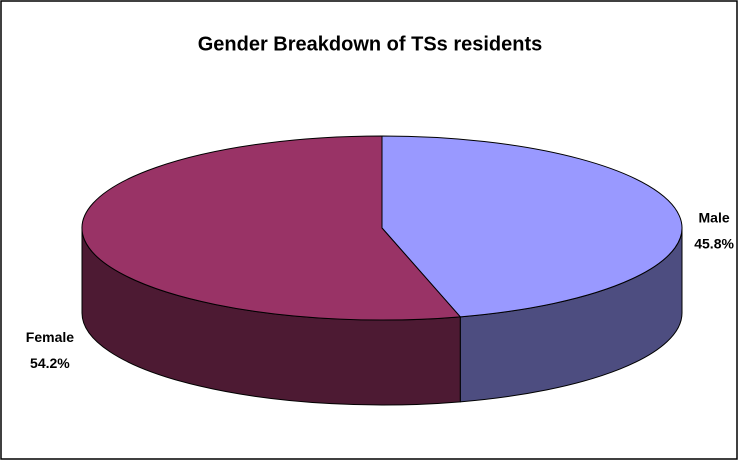 Image resolution: width=740 pixels, height=462 pixels. What do you see at coordinates (714, 218) in the screenshot?
I see `slice-label: Male` at bounding box center [714, 218].